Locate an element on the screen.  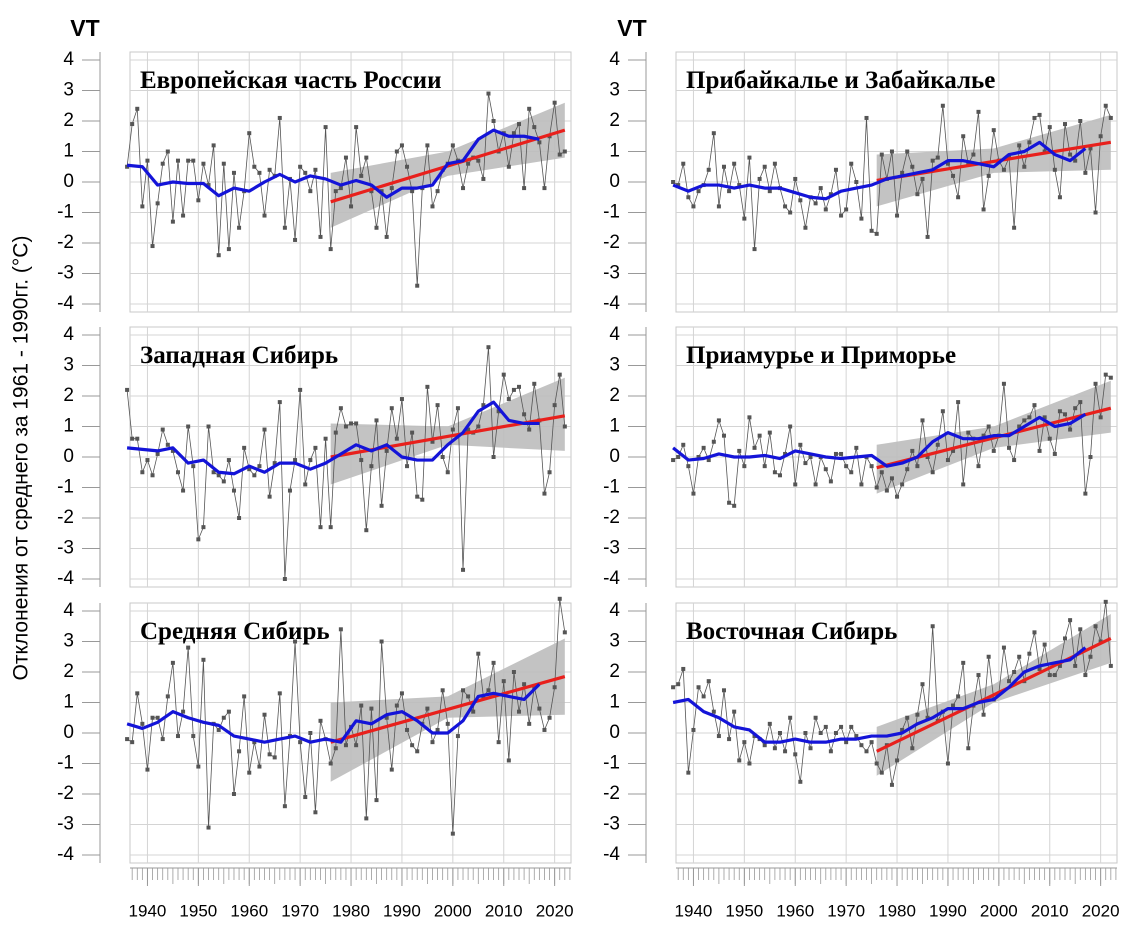
corner-label: VT is located at coordinates (631, 28).